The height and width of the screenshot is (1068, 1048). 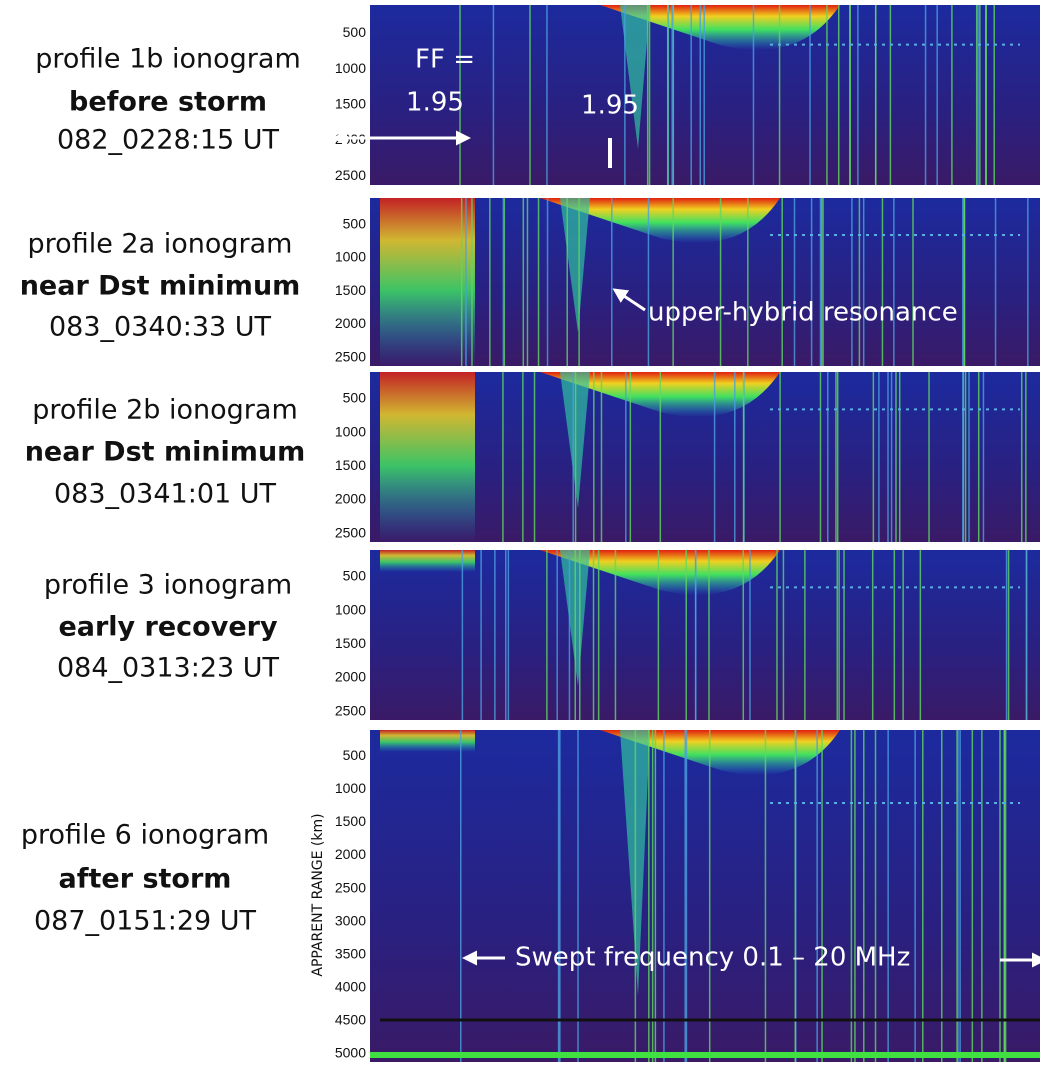 I want to click on annotation: Swept frequency 0.1 – 20 MHz, so click(x=712, y=958).